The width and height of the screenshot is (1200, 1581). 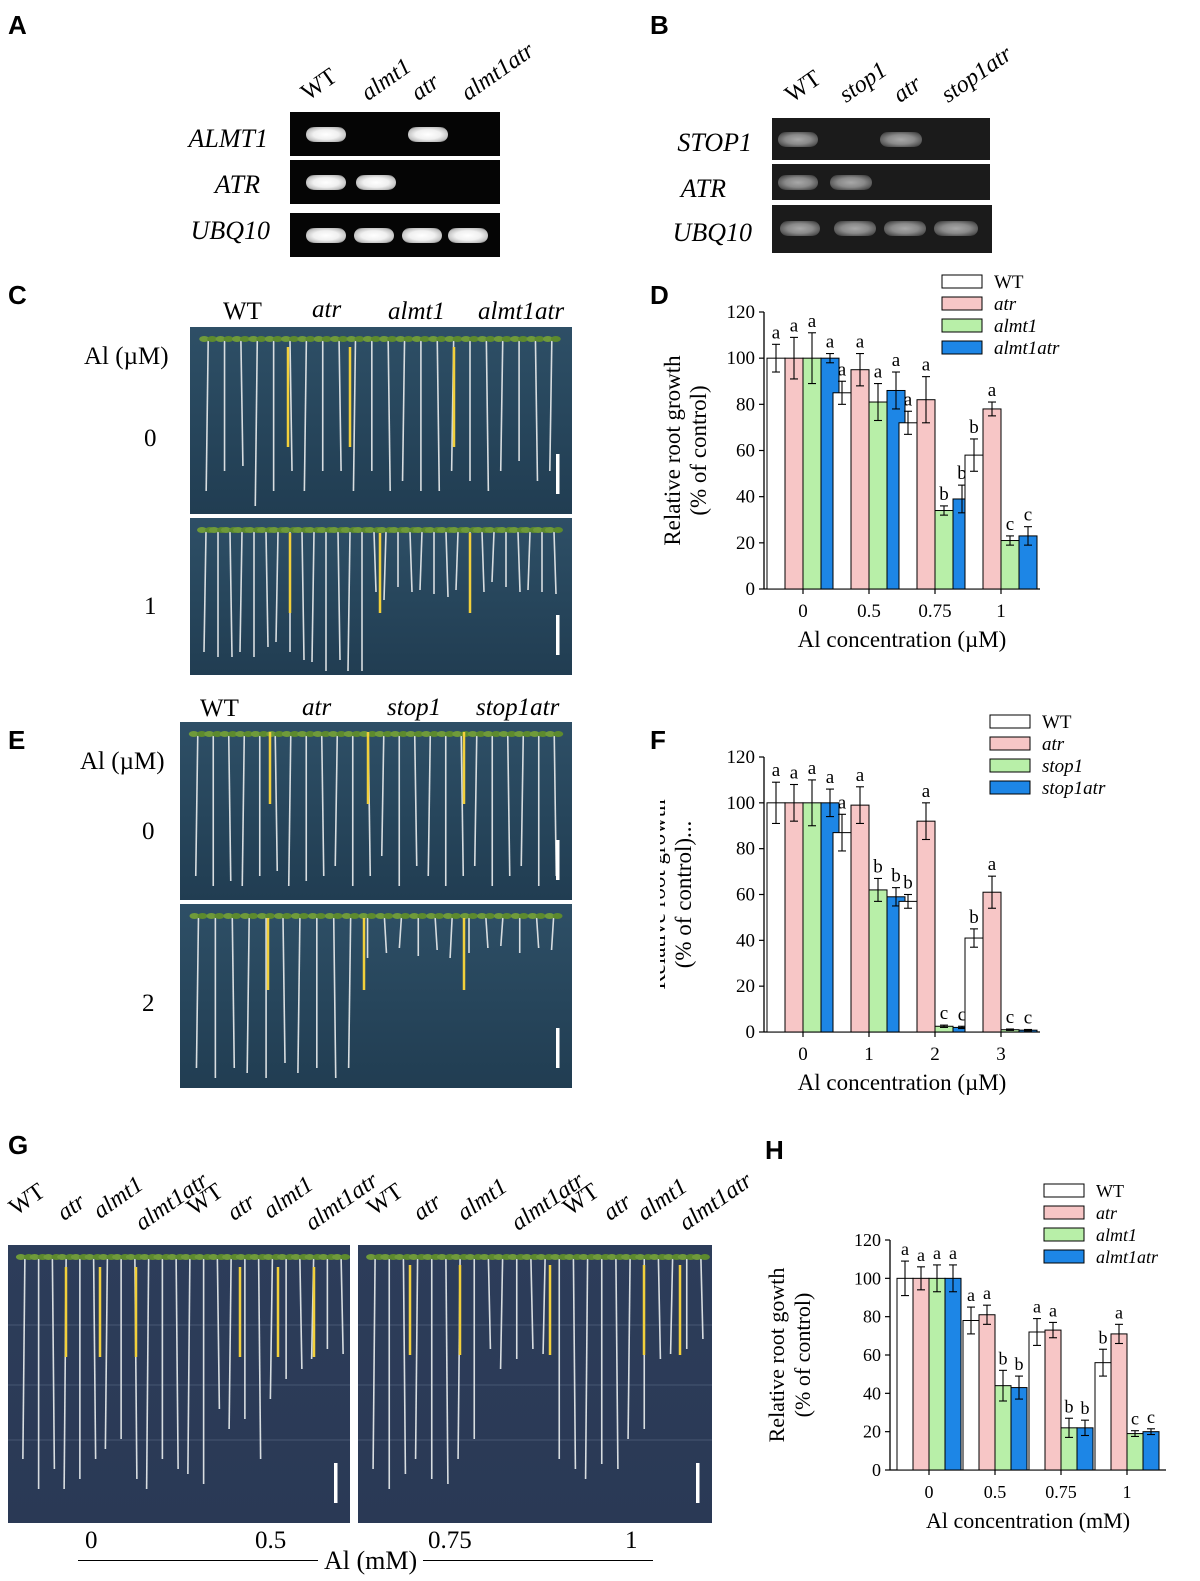 What do you see at coordinates (751, 589) in the screenshot?
I see `y-tick-label: 0` at bounding box center [751, 589].